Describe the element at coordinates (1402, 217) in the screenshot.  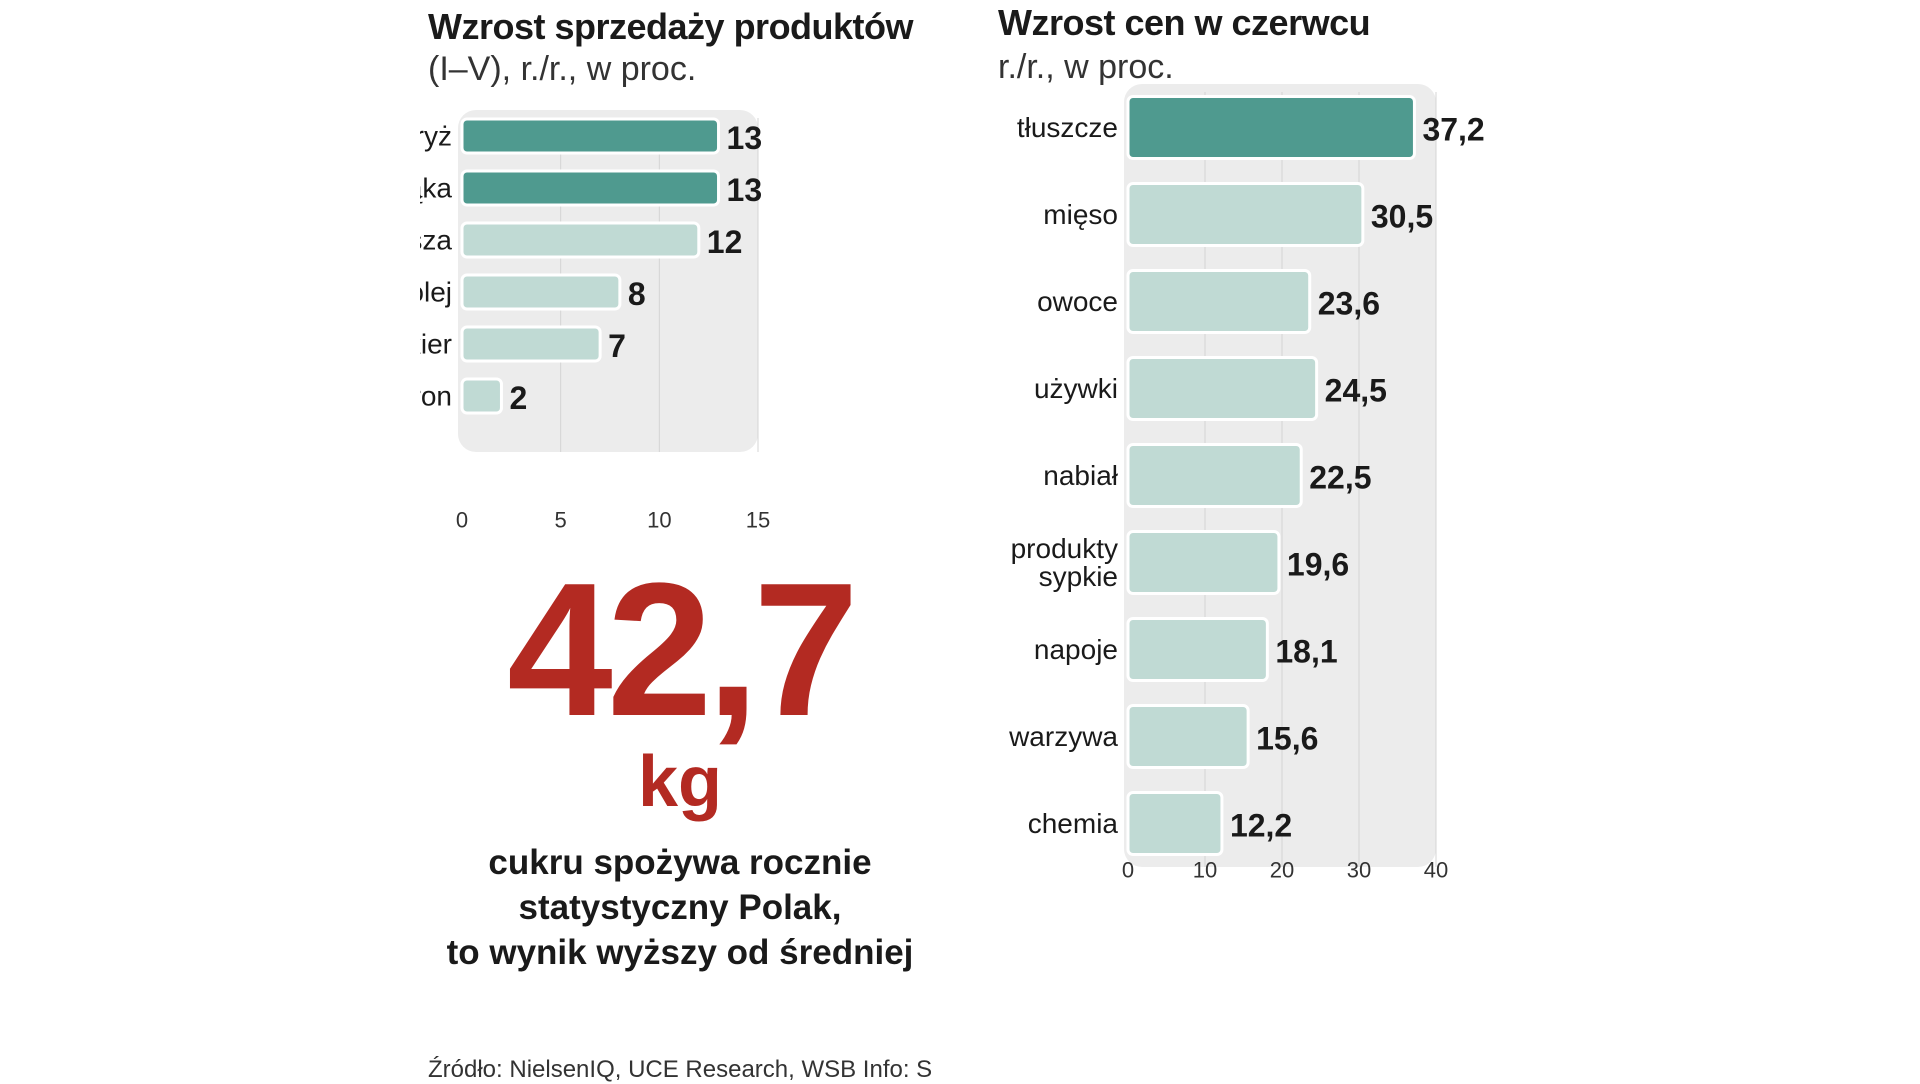
I see `value-label: 30,5` at that location.